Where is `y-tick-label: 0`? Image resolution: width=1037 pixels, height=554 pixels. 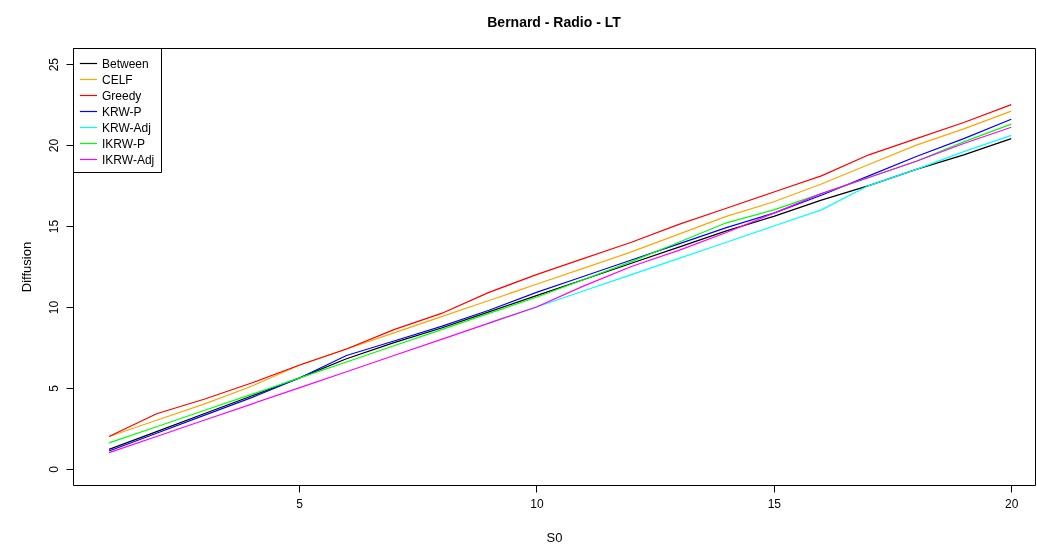 y-tick-label: 0 is located at coordinates (53, 469).